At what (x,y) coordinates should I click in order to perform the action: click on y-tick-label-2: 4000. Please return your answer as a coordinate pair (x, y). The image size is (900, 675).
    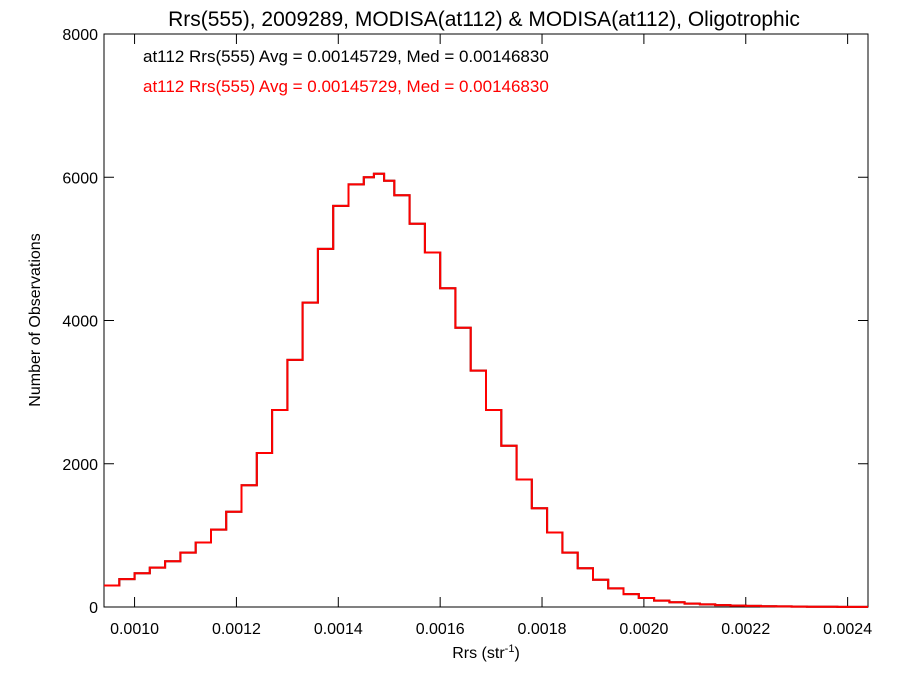
    Looking at the image, I should click on (80, 322).